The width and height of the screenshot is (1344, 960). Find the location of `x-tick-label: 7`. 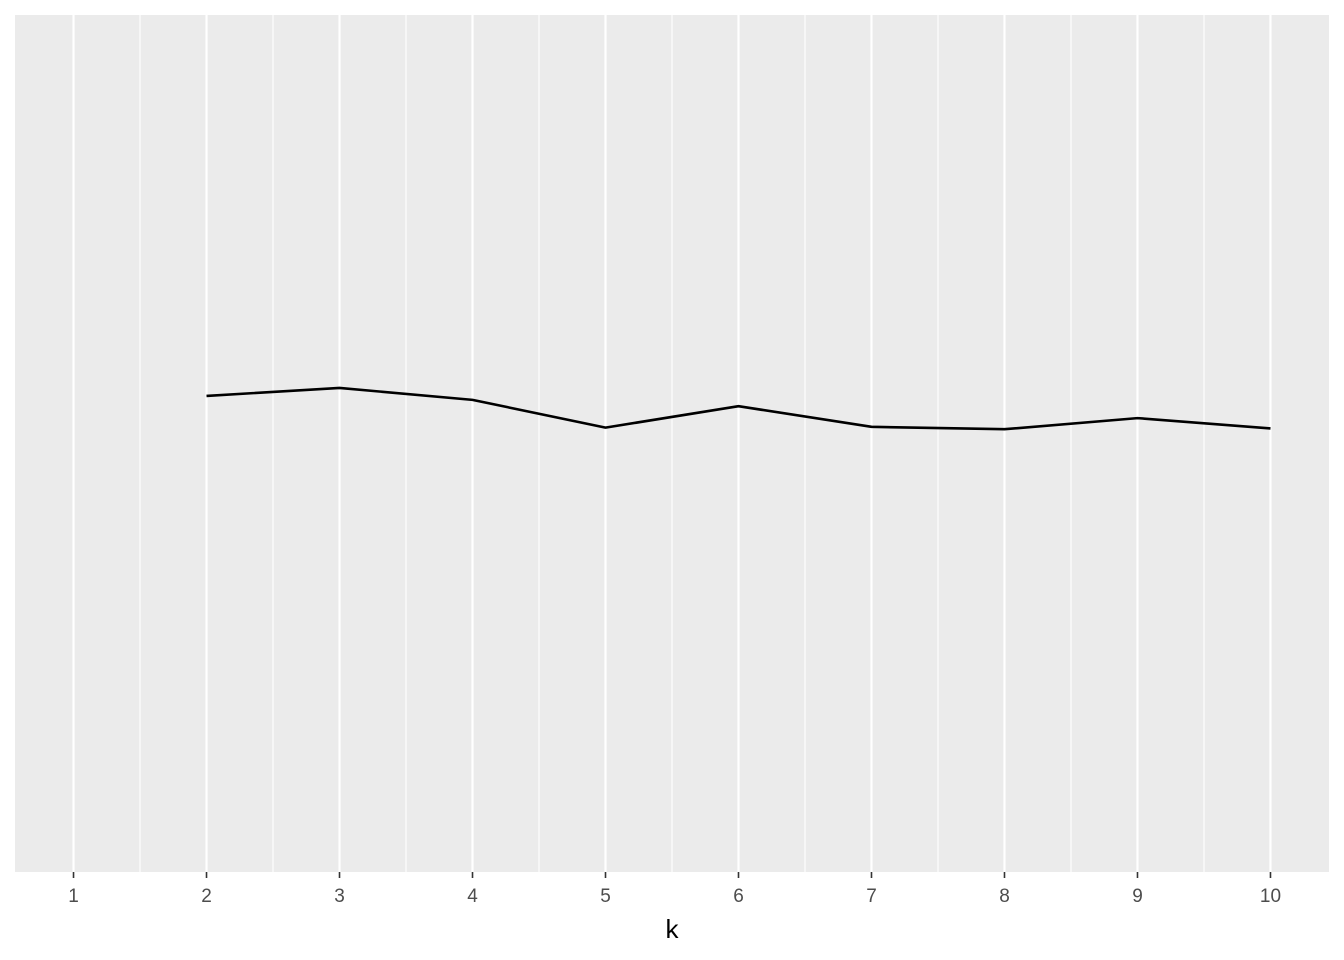

x-tick-label: 7 is located at coordinates (871, 896).